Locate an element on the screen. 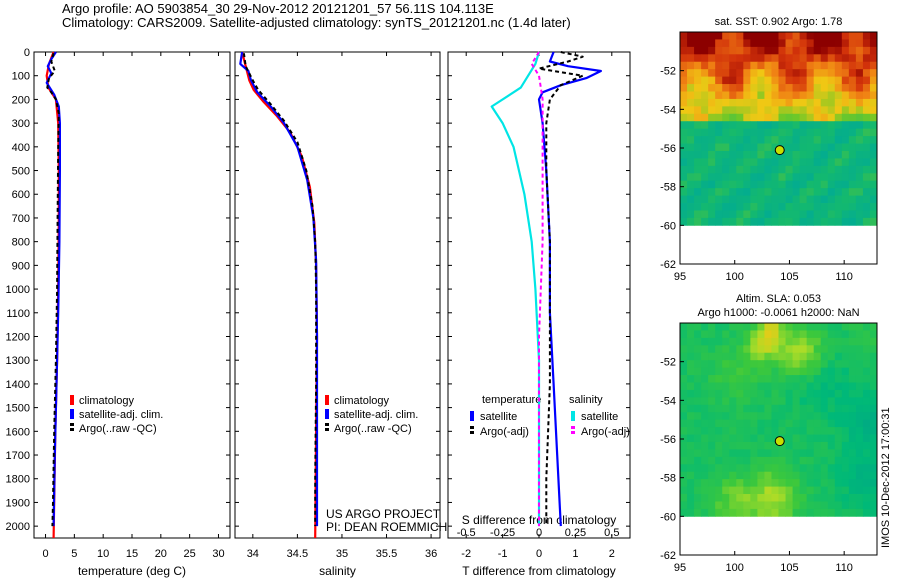  xtick-label-salinity-diff: 0 is located at coordinates (539, 533).